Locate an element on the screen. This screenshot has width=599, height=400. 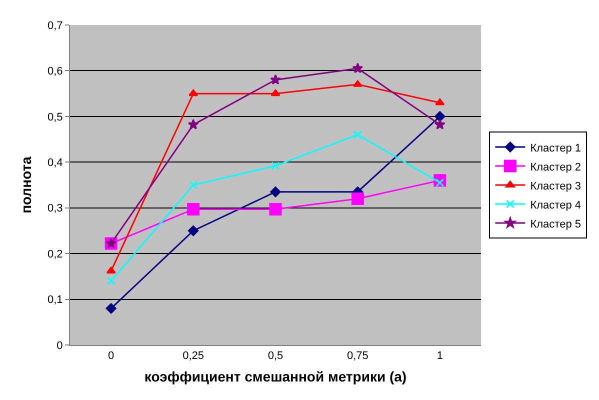
legend-label: Кластер 1 is located at coordinates (555, 148).